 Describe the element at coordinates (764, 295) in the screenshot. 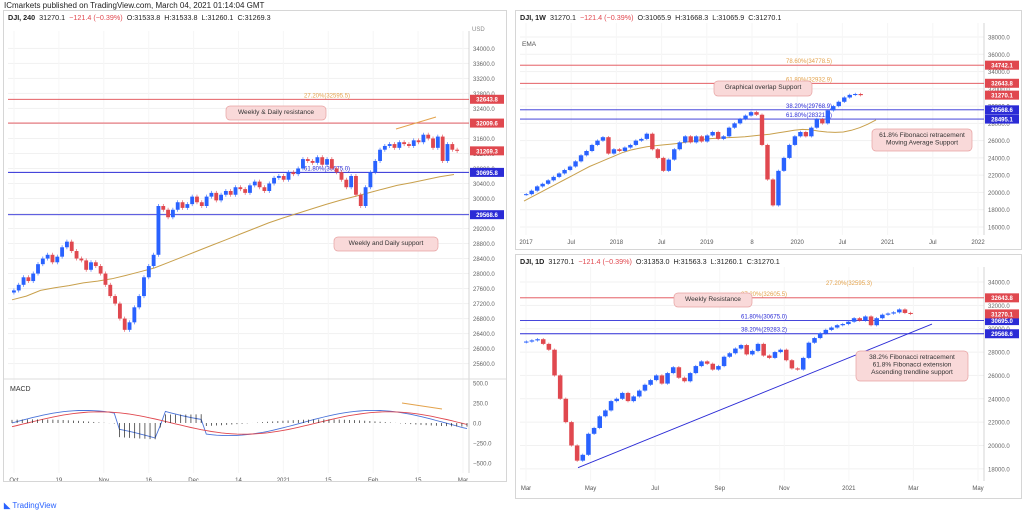

I see `fib-label: 27.20%(32605.5)` at that location.